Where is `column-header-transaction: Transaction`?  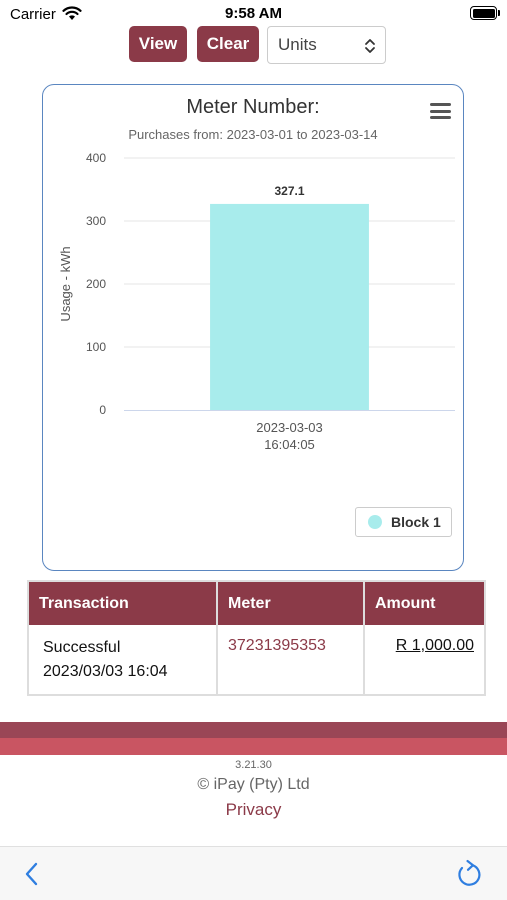
column-header-transaction: Transaction is located at coordinates (123, 603).